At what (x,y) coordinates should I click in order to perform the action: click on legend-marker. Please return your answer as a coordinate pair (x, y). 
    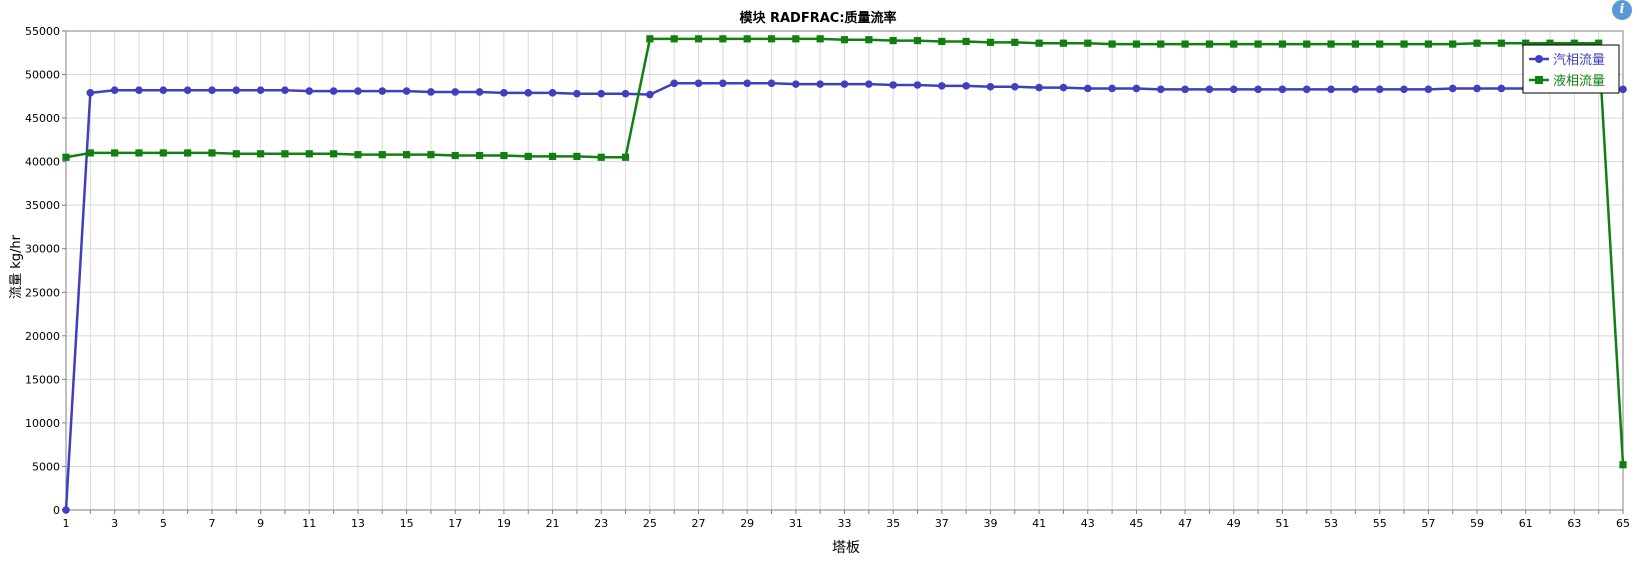
    Looking at the image, I should click on (1539, 80).